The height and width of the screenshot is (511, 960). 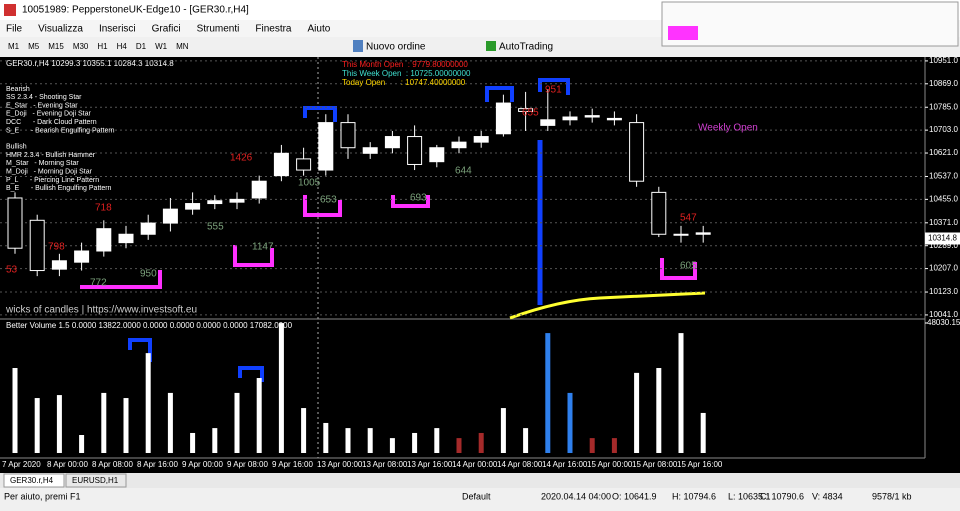 What do you see at coordinates (576, 496) in the screenshot?
I see `status-text: 2020.04.14 04:00` at bounding box center [576, 496].